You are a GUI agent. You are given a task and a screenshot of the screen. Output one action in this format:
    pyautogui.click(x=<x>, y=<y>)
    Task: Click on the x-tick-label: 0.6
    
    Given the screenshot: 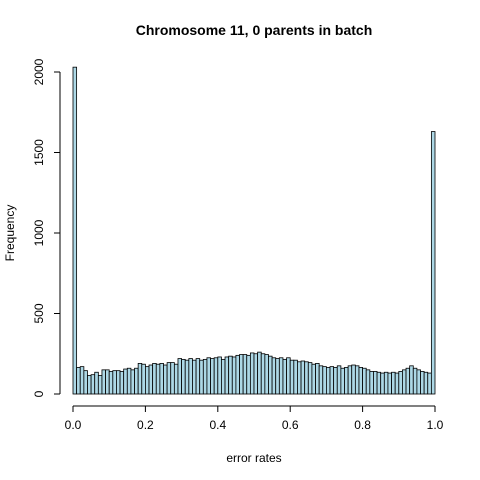 What is the action you would take?
    pyautogui.click(x=290, y=425)
    